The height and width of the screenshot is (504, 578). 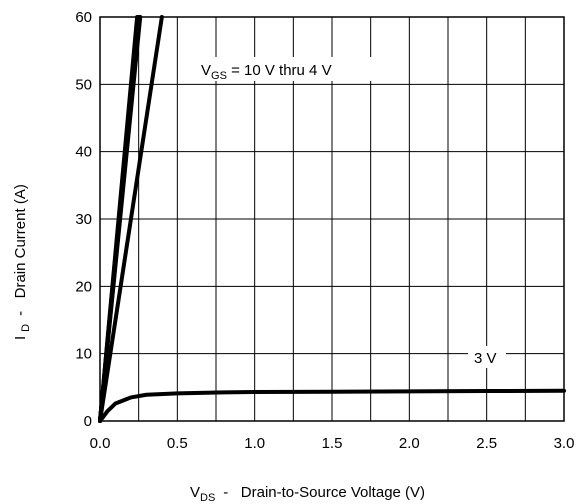 I want to click on x-tick-label: 2.0, so click(x=409, y=443).